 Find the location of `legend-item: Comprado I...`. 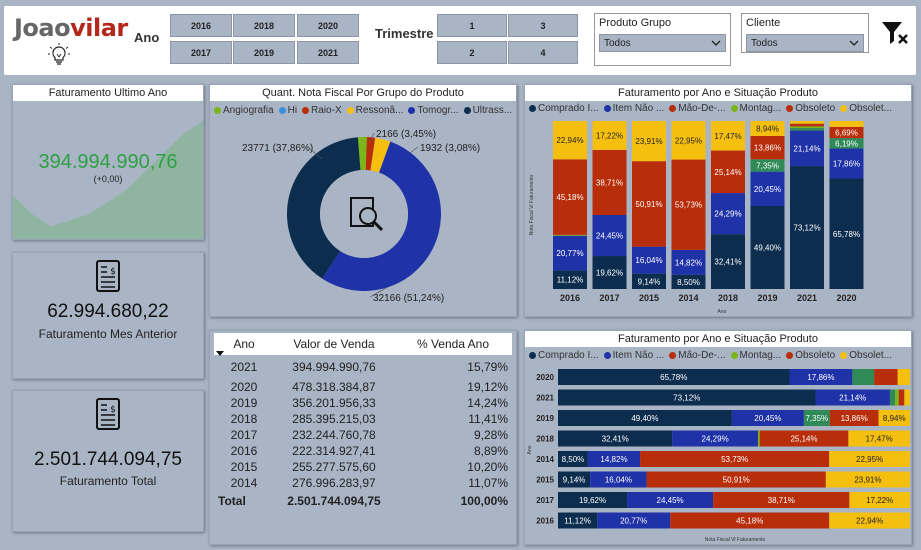

legend-item: Comprado I... is located at coordinates (564, 355).